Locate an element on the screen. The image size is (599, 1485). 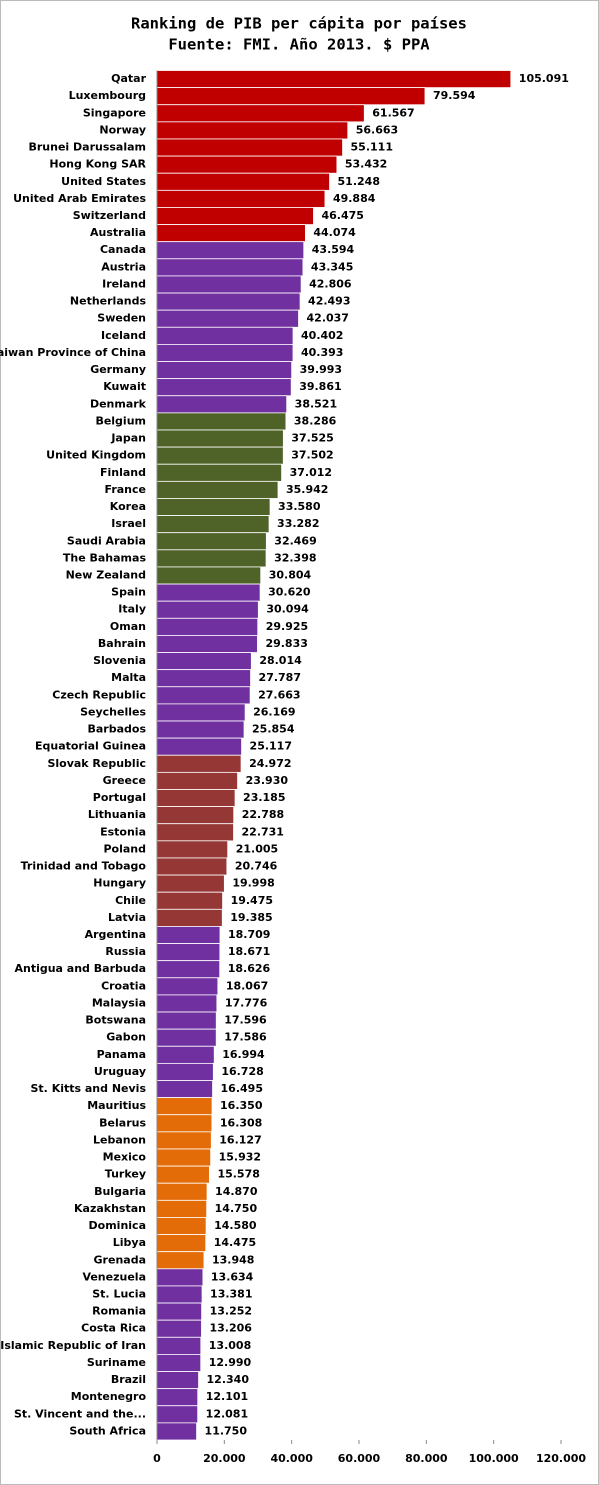
value-label: 11.750 is located at coordinates (226, 1430).